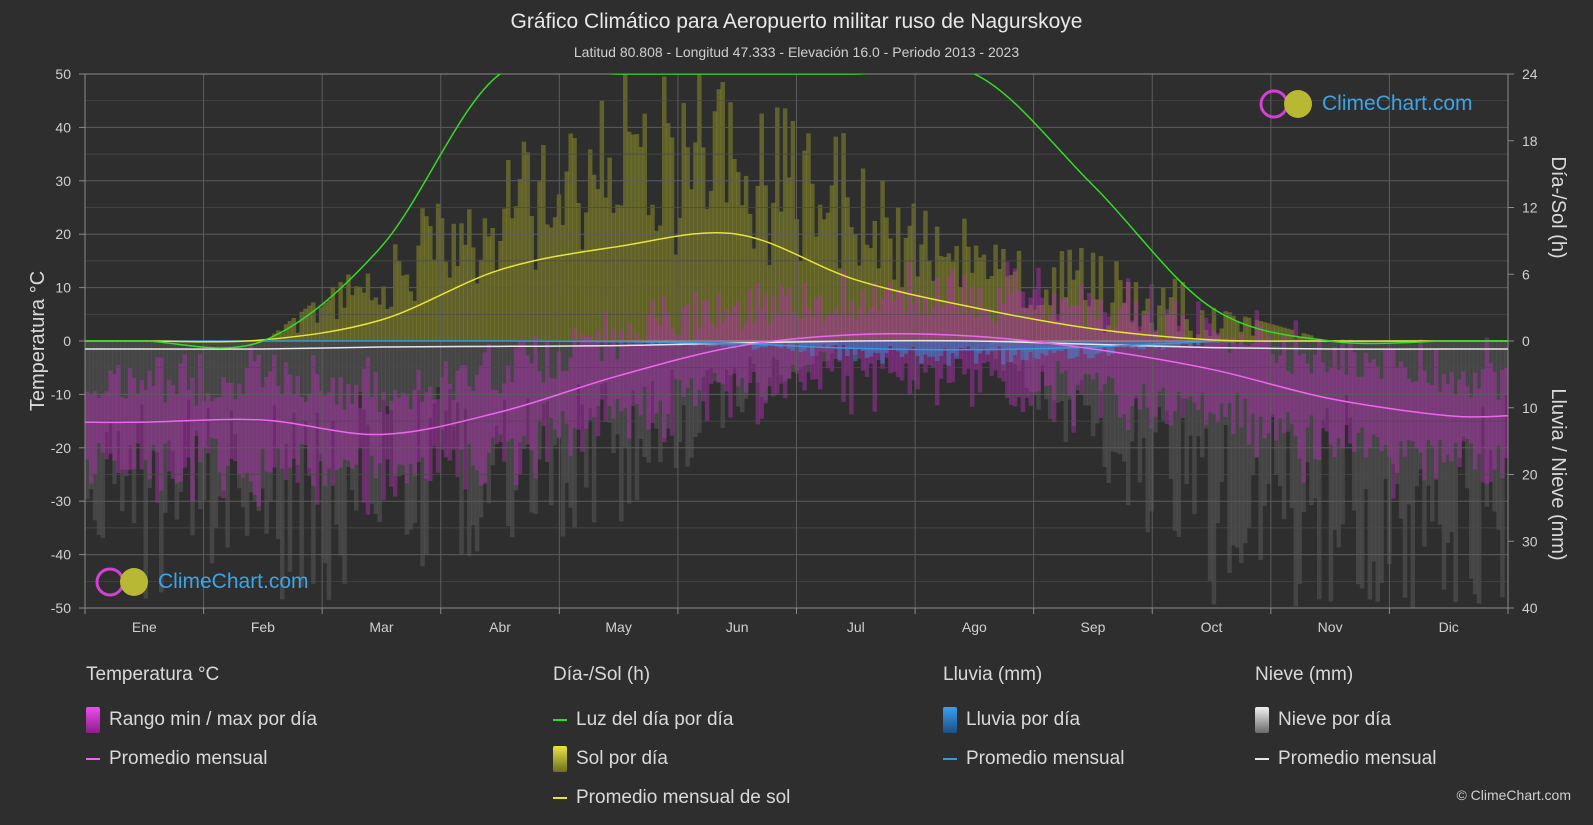 Image resolution: width=1593 pixels, height=825 pixels. What do you see at coordinates (950, 758) in the screenshot?
I see `rain-avg-swatch` at bounding box center [950, 758].